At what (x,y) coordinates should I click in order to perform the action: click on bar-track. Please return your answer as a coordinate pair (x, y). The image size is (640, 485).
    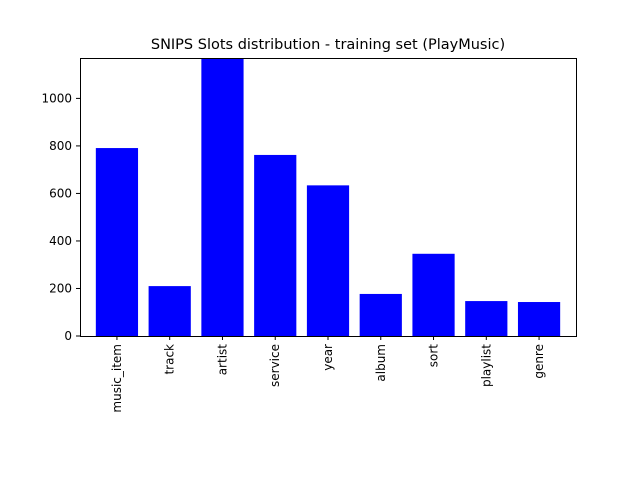
    Looking at the image, I should click on (169, 311).